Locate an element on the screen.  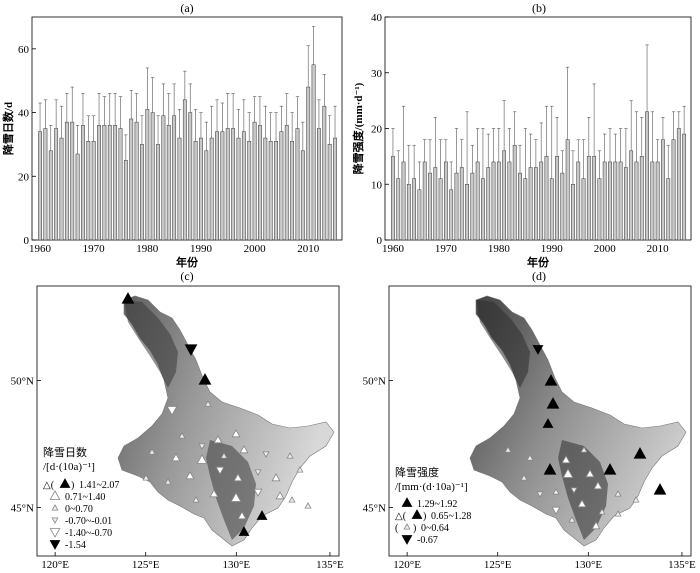
a-bar-2006 is located at coordinates (286, 183).